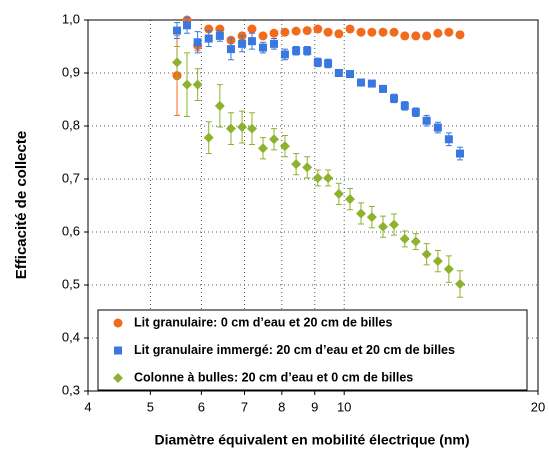 The image size is (549, 455). I want to click on y-tick-label: 0,6, so click(71, 230).